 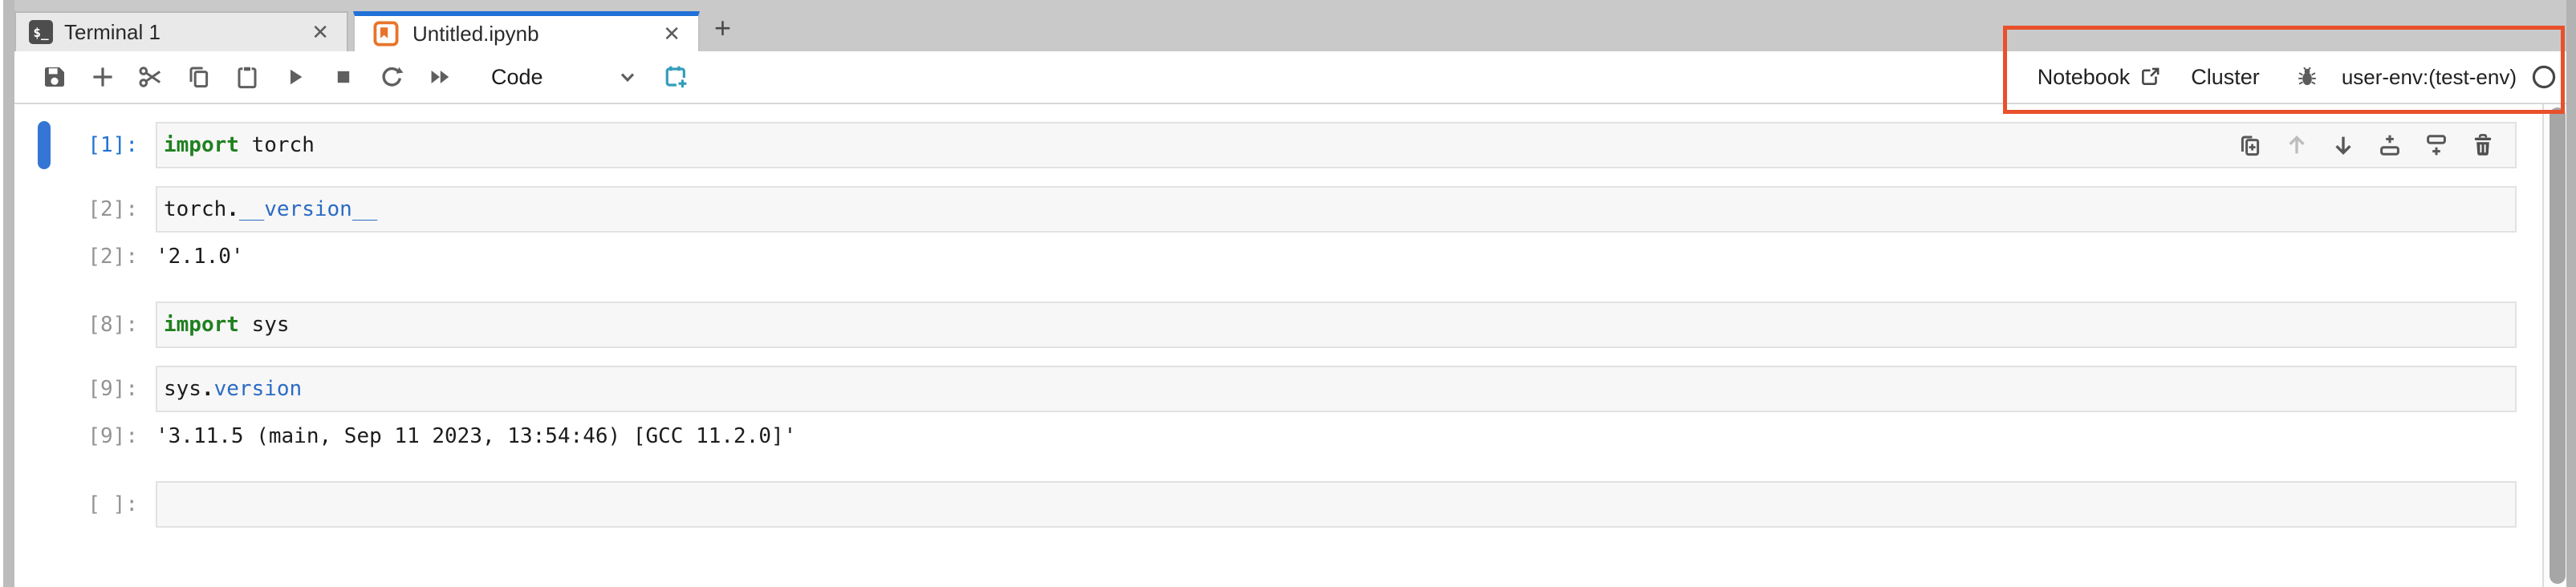 I want to click on code-line: sys.version, so click(x=234, y=389).